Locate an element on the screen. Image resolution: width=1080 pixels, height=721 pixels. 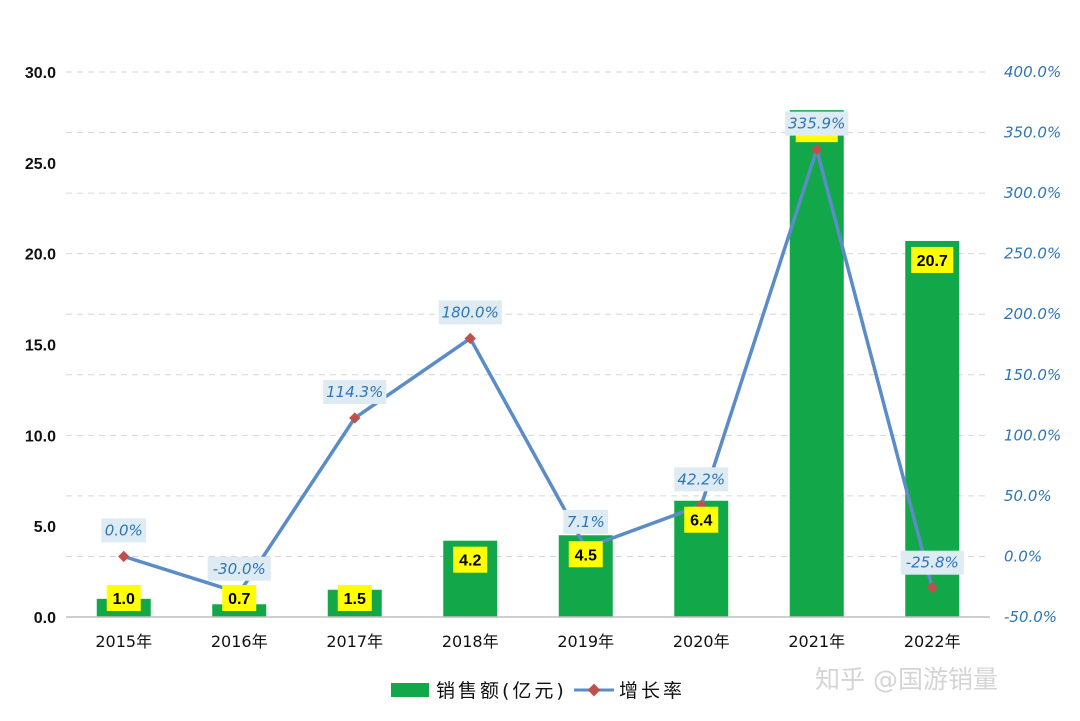
bar is located at coordinates (816, 364).